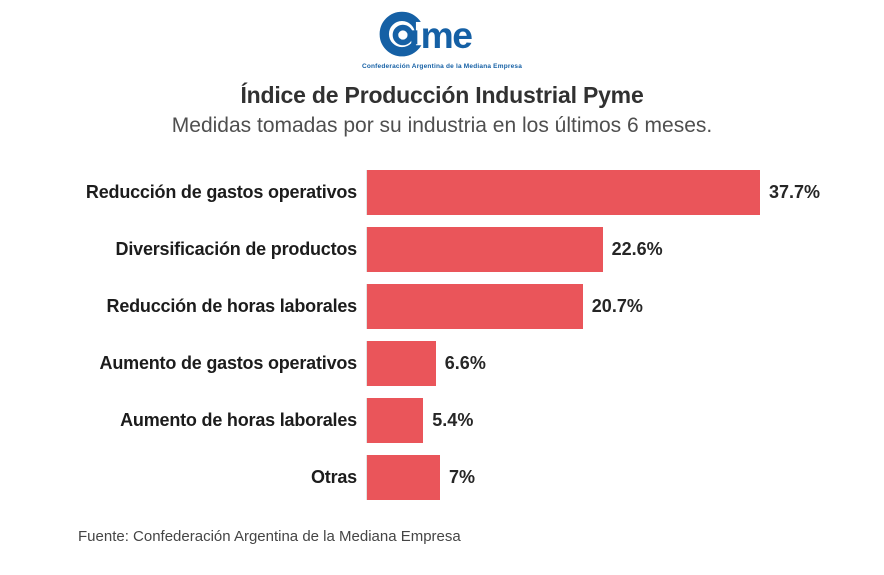 The height and width of the screenshot is (575, 884). Describe the element at coordinates (238, 420) in the screenshot. I see `bar-label: Aumento de horas laborales` at that location.